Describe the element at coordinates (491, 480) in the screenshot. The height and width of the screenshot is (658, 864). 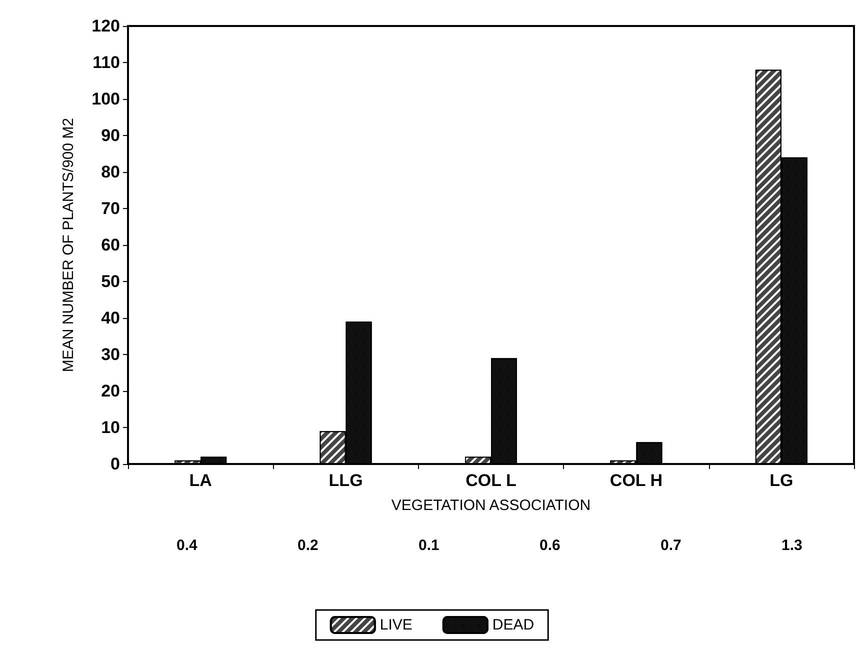
I see `x-tick-label: COL L` at that location.